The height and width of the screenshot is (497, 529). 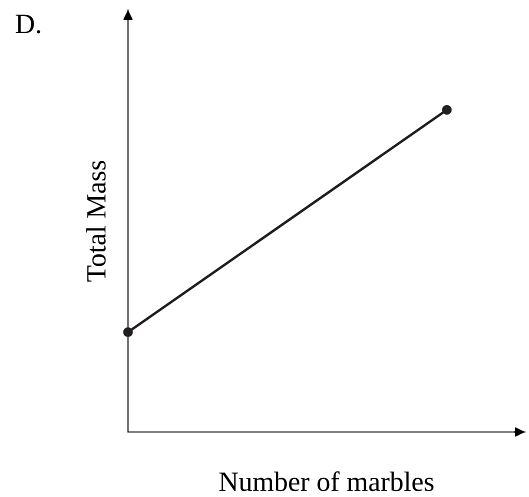 What do you see at coordinates (28, 24) in the screenshot?
I see `chart-title: D.` at bounding box center [28, 24].